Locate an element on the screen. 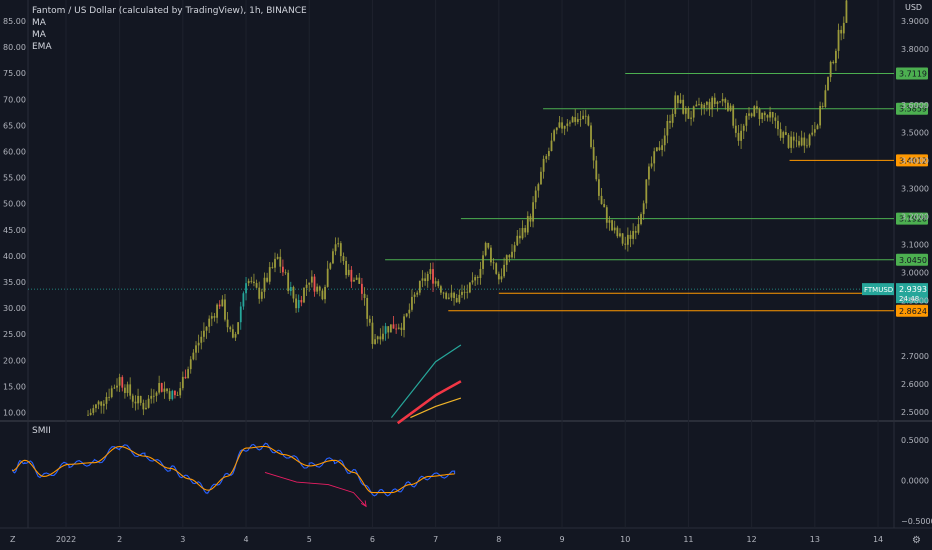 The height and width of the screenshot is (550, 932). left-axis-tick: 10.00 is located at coordinates (14, 413).